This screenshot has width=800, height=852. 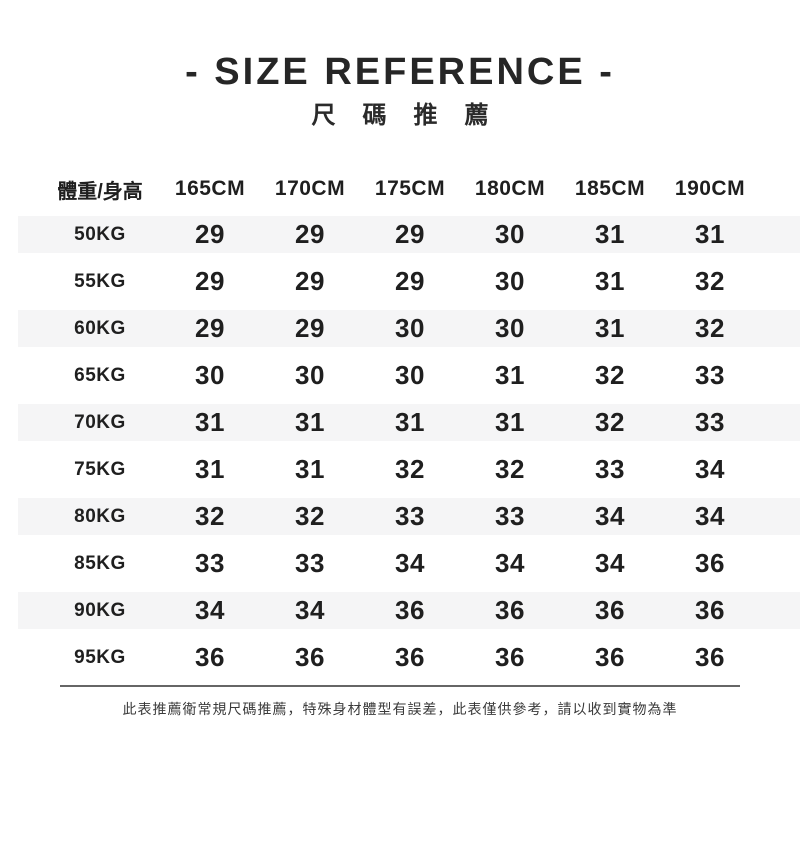 I want to click on table-row-55kg: 55KG 29 29 29 30 31 32, so click(x=400, y=281).